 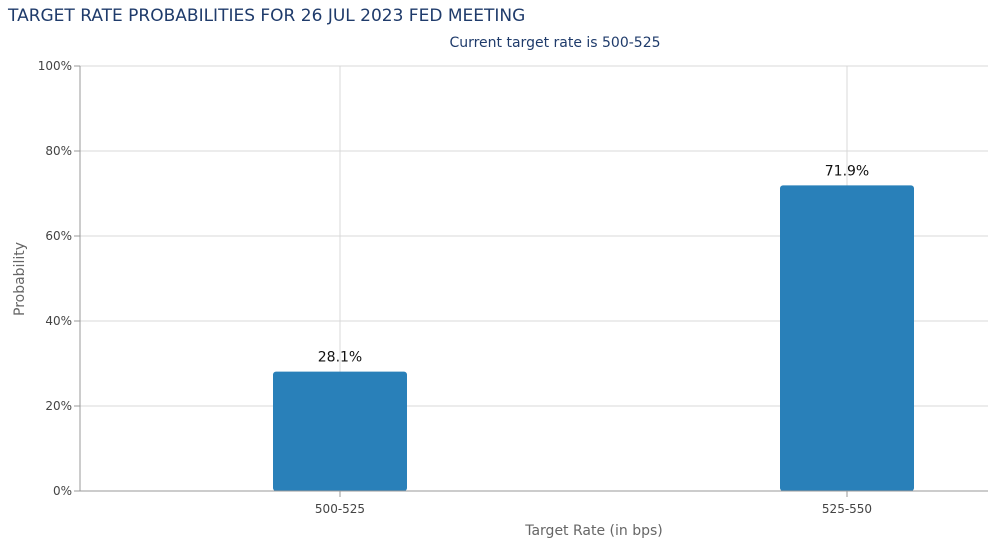 What do you see at coordinates (340, 358) in the screenshot?
I see `data-label: 28.1%` at bounding box center [340, 358].